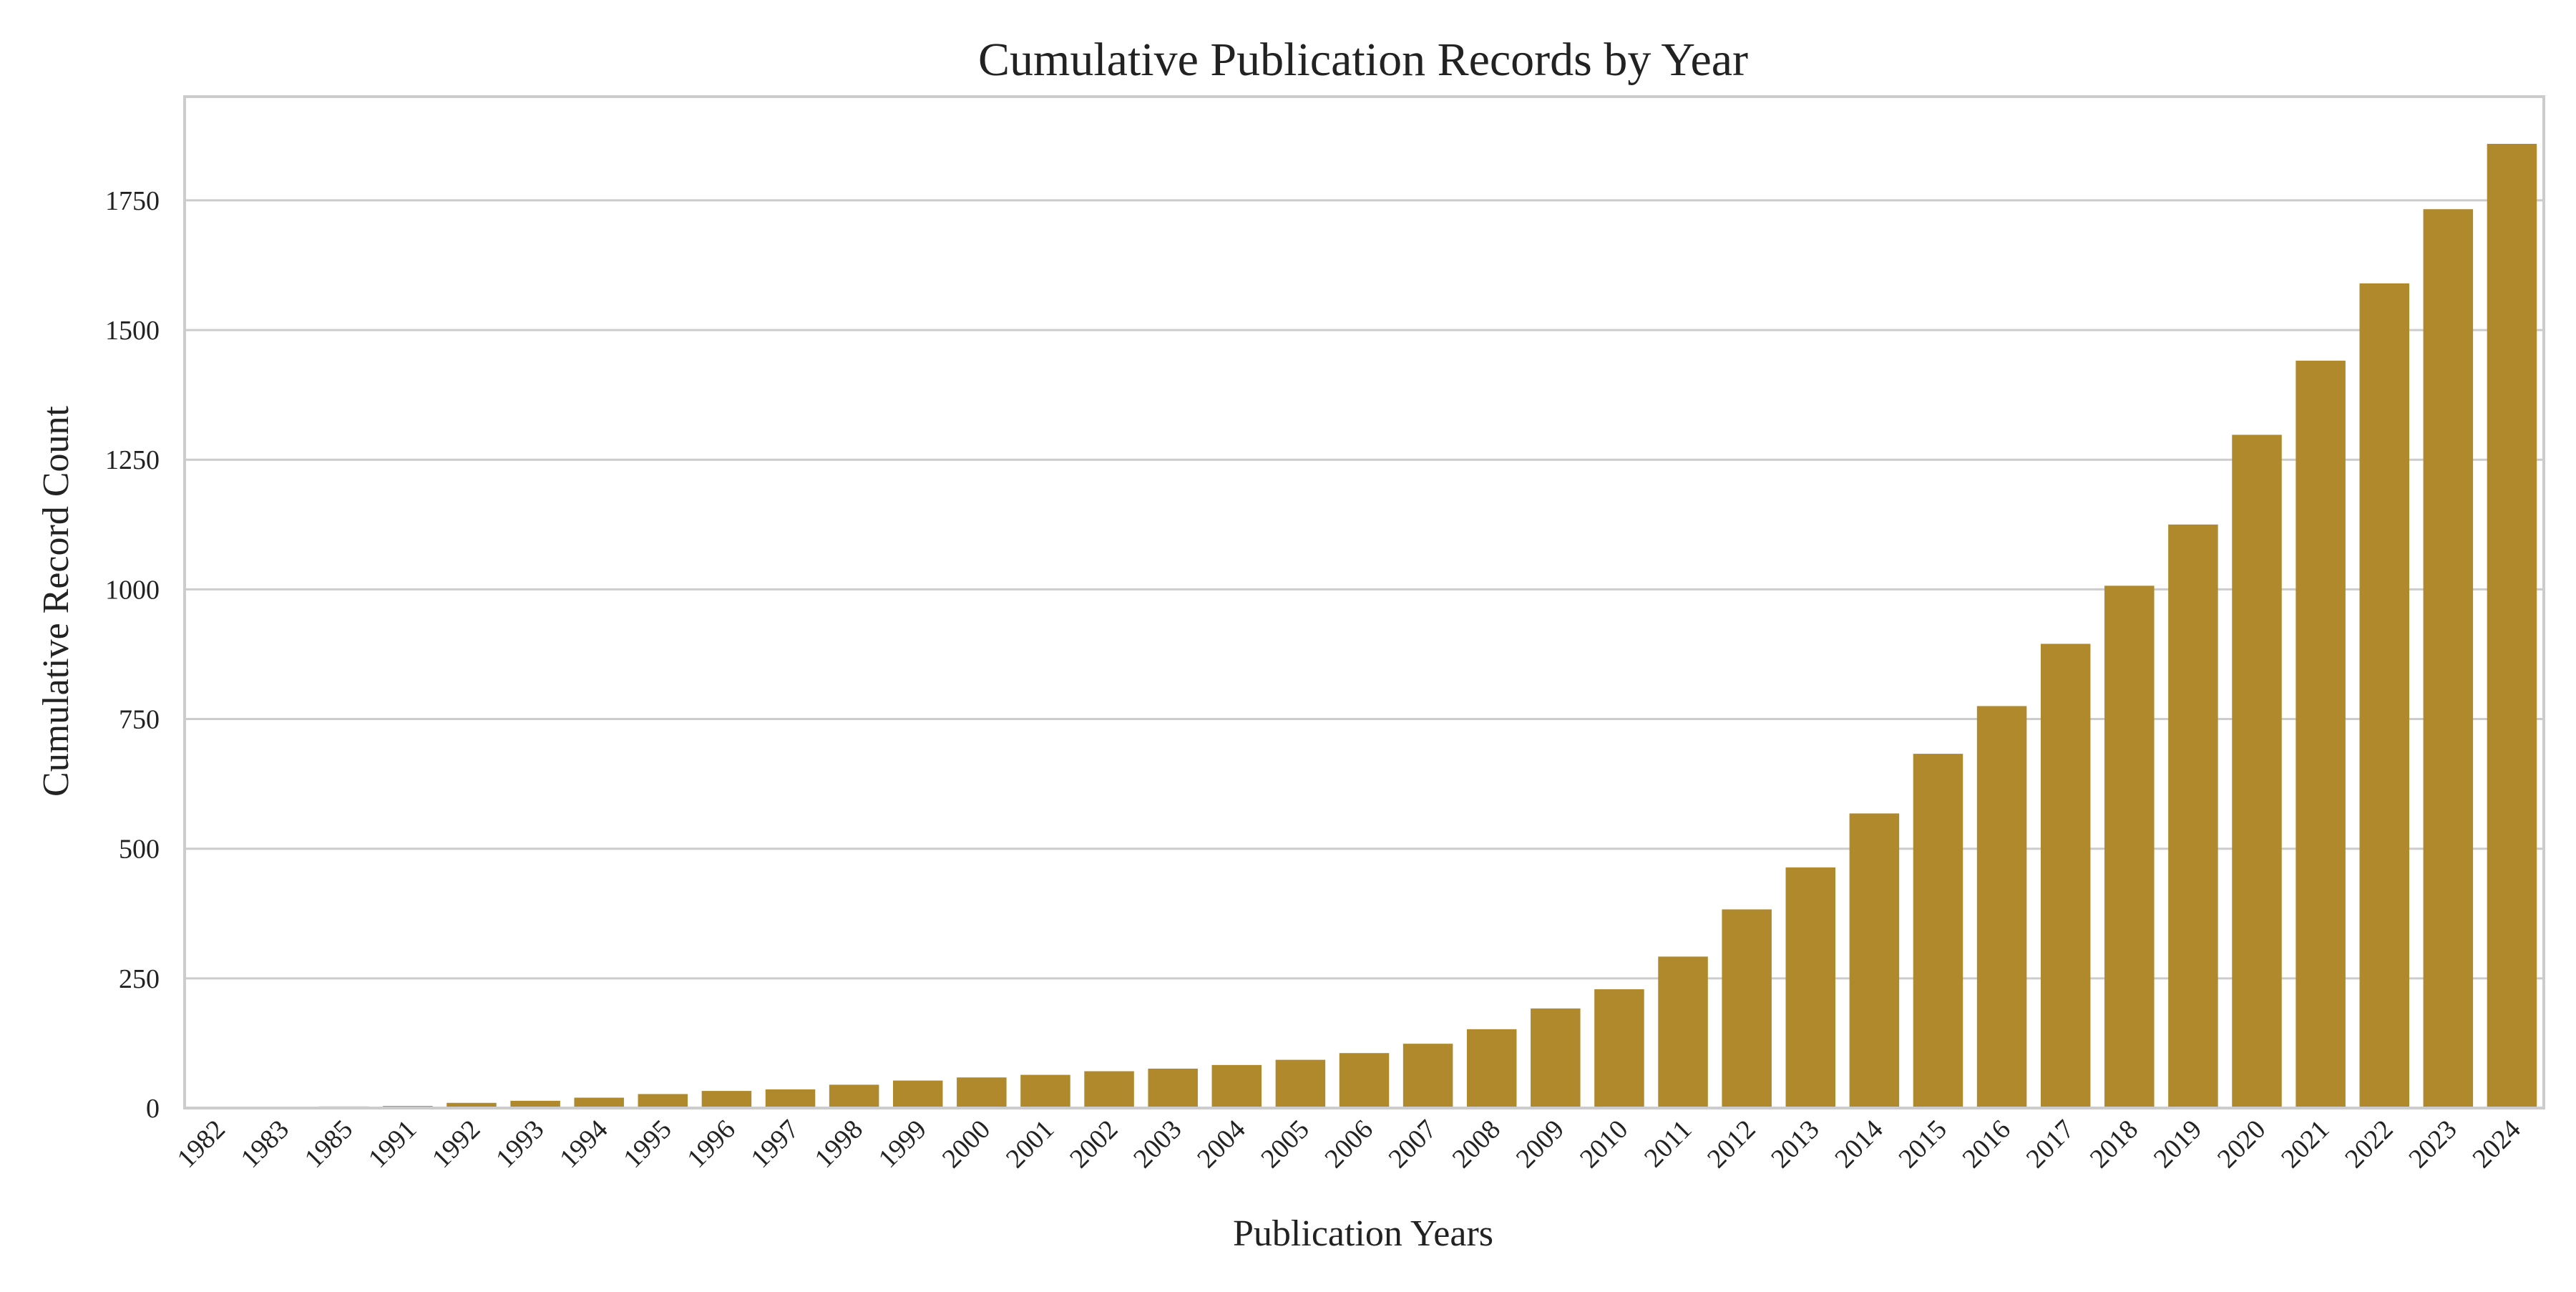  What do you see at coordinates (2129, 847) in the screenshot?
I see `bar-2018` at bounding box center [2129, 847].